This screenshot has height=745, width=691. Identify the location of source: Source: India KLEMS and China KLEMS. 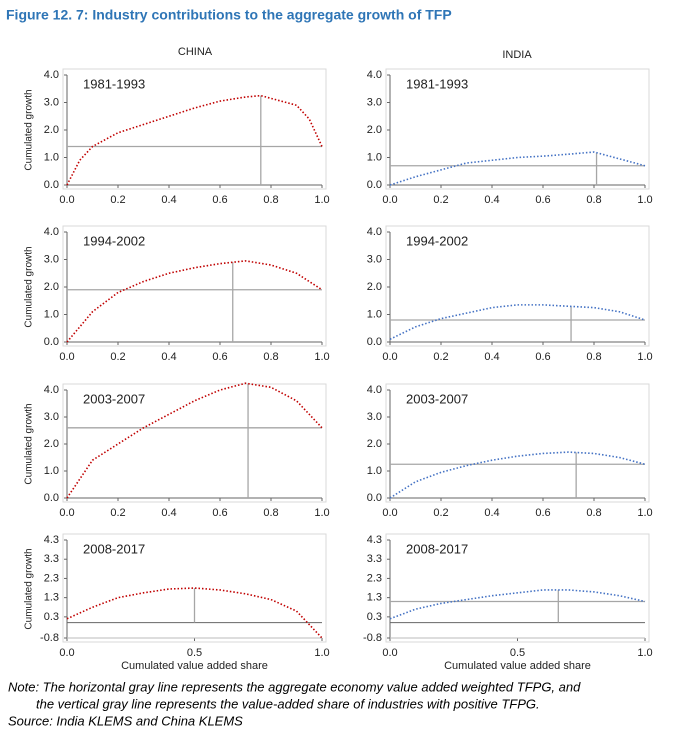
(125, 720).